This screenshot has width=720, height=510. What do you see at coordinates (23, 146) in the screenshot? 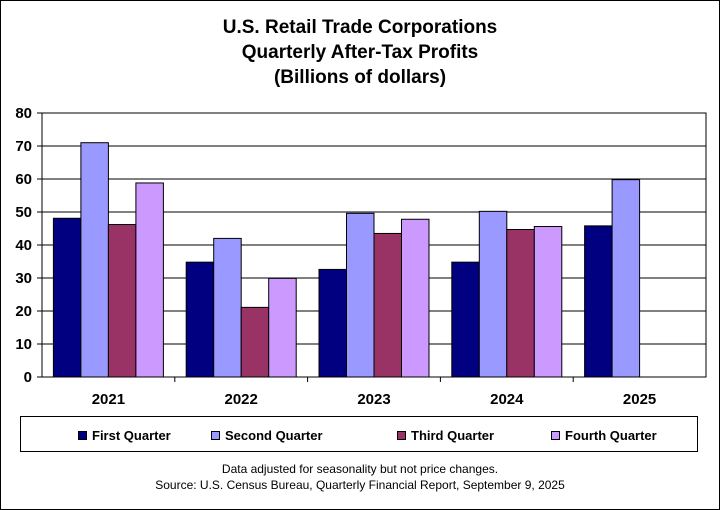
I see `y-tick-label: 70` at bounding box center [23, 146].